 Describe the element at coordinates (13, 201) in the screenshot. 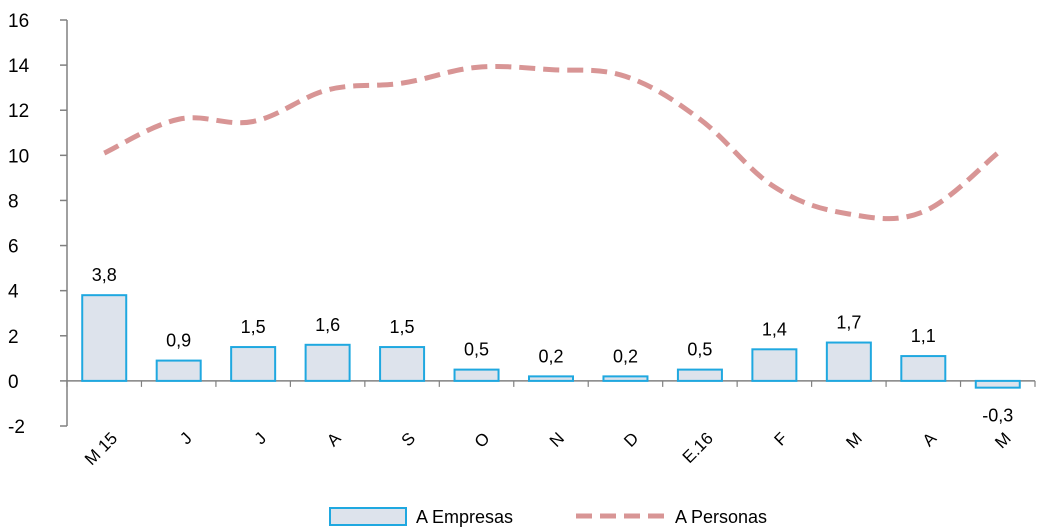

I see `y-tick-label: 8` at that location.